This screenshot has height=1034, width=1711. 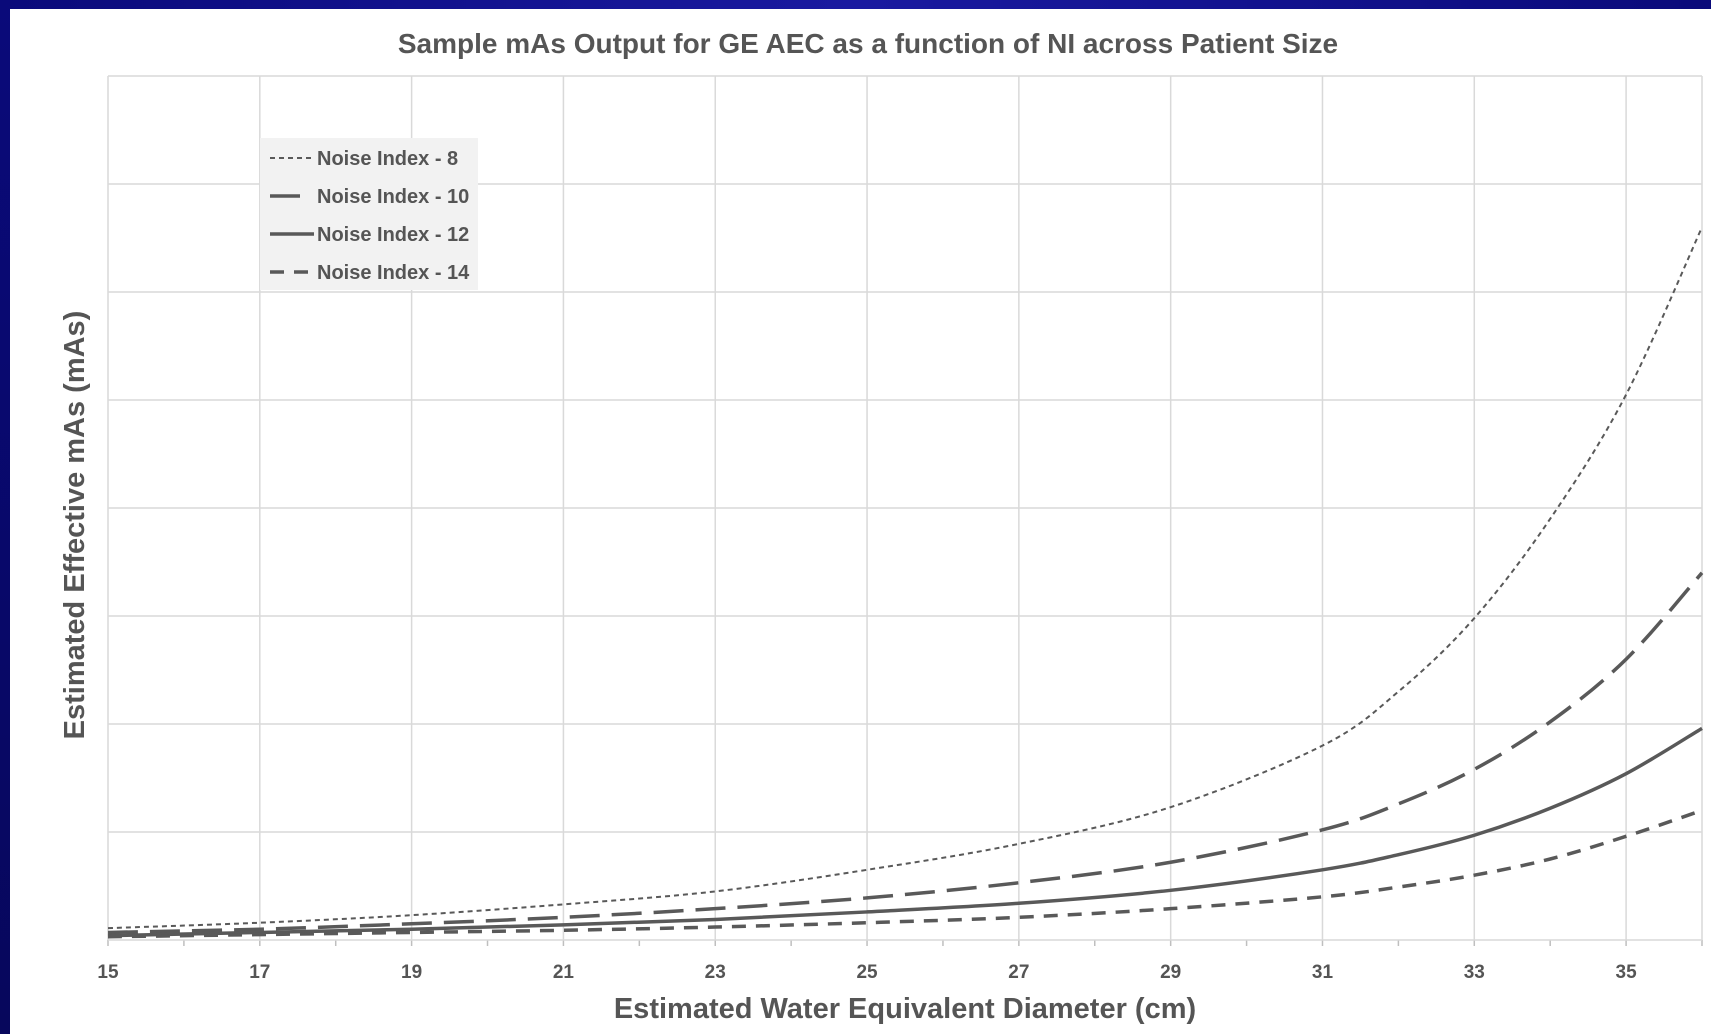 I want to click on legend-box, so click(x=369, y=214).